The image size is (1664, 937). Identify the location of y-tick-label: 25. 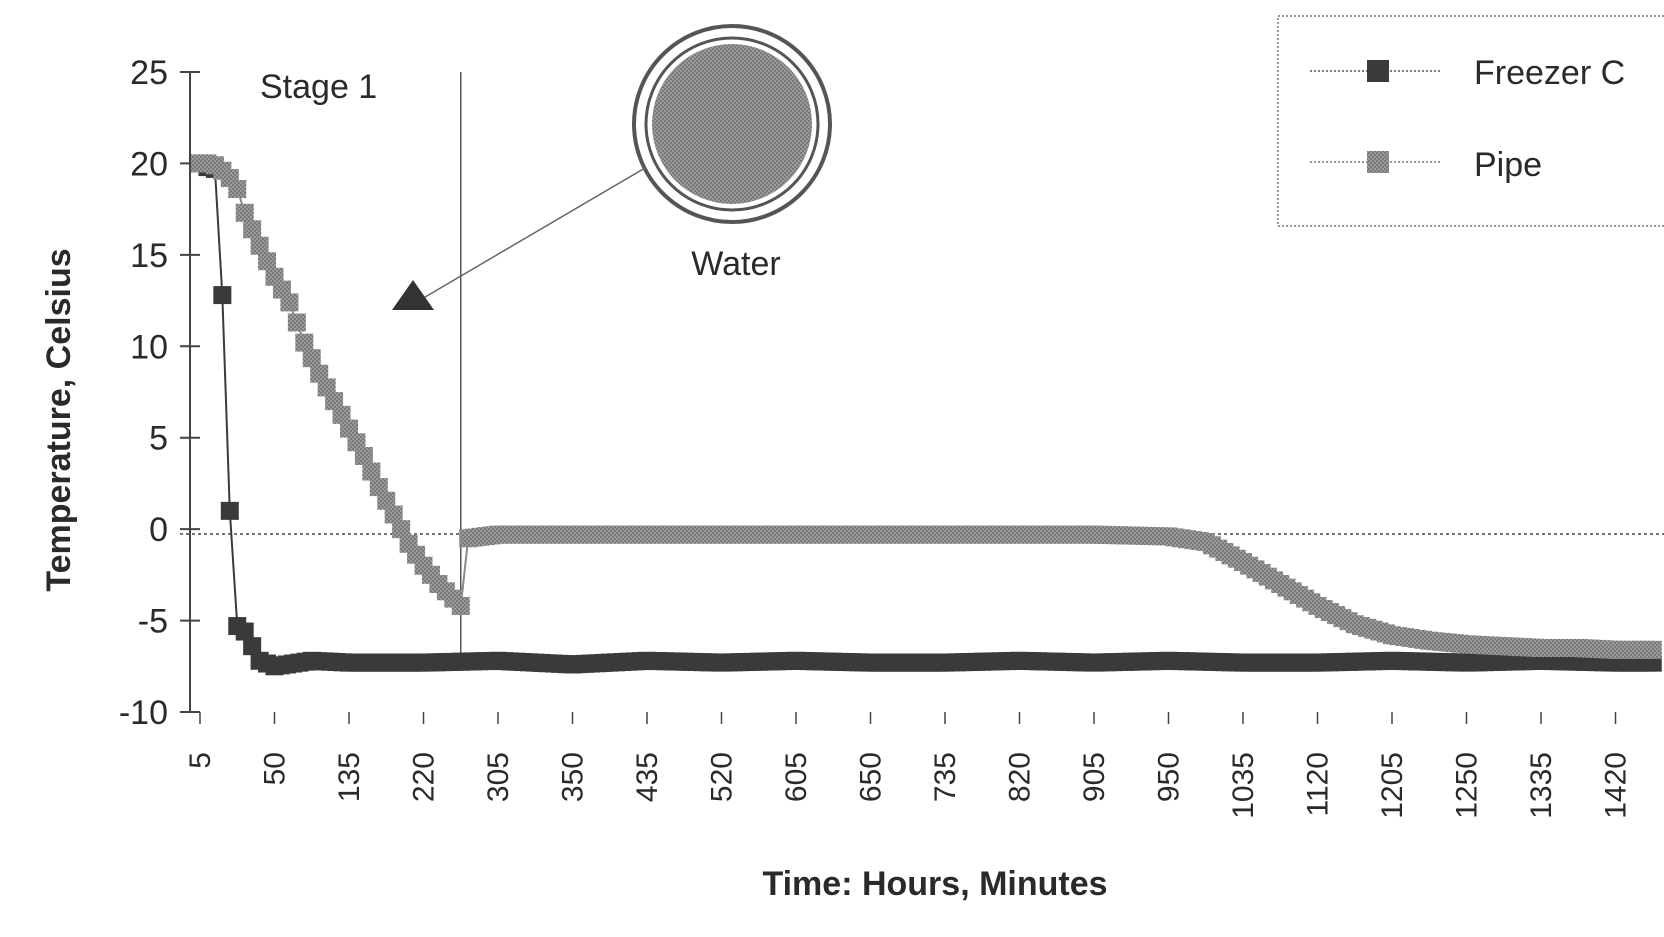
(149, 73).